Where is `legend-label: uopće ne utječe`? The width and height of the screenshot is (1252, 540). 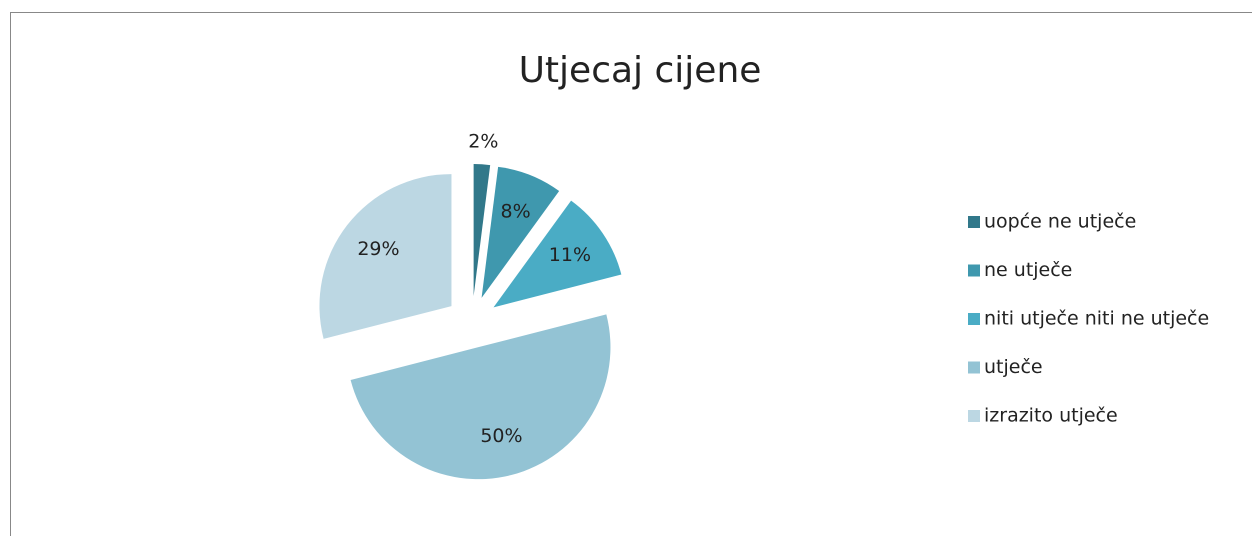
legend-label: uopće ne utječe is located at coordinates (1060, 222).